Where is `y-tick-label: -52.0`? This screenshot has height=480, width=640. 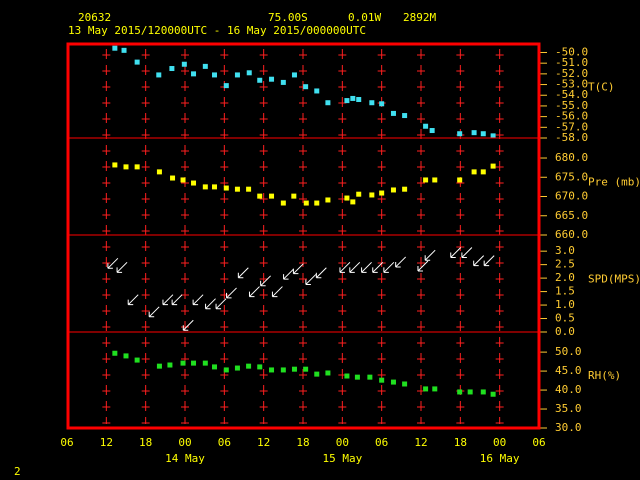 y-tick-label: -52.0 is located at coordinates (571, 73).